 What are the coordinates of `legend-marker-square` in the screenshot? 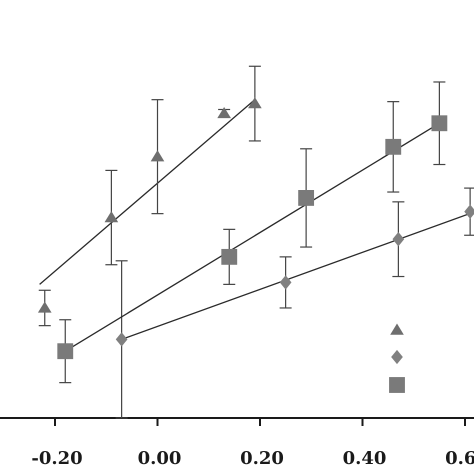 It's located at (397, 385).